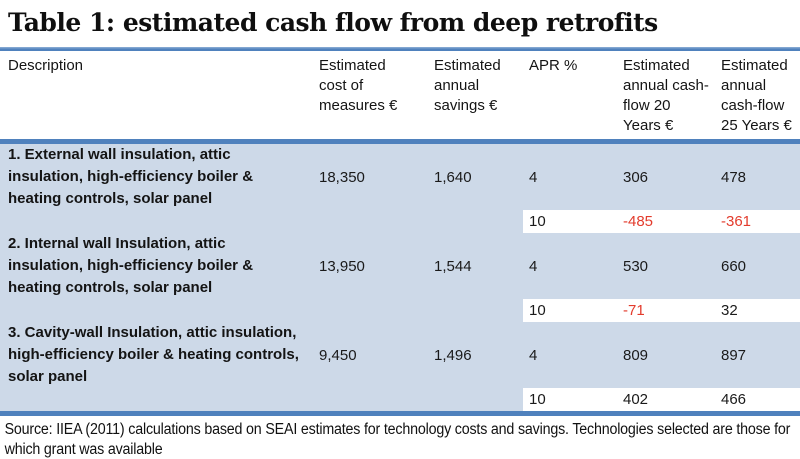 The image size is (800, 459). What do you see at coordinates (400, 413) in the screenshot?
I see `bottom-accent-bar` at bounding box center [400, 413].